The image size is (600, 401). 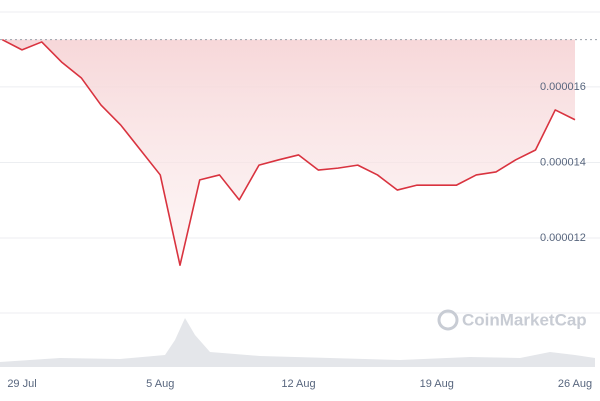 What do you see at coordinates (448, 320) in the screenshot?
I see `watermark-logo` at bounding box center [448, 320].